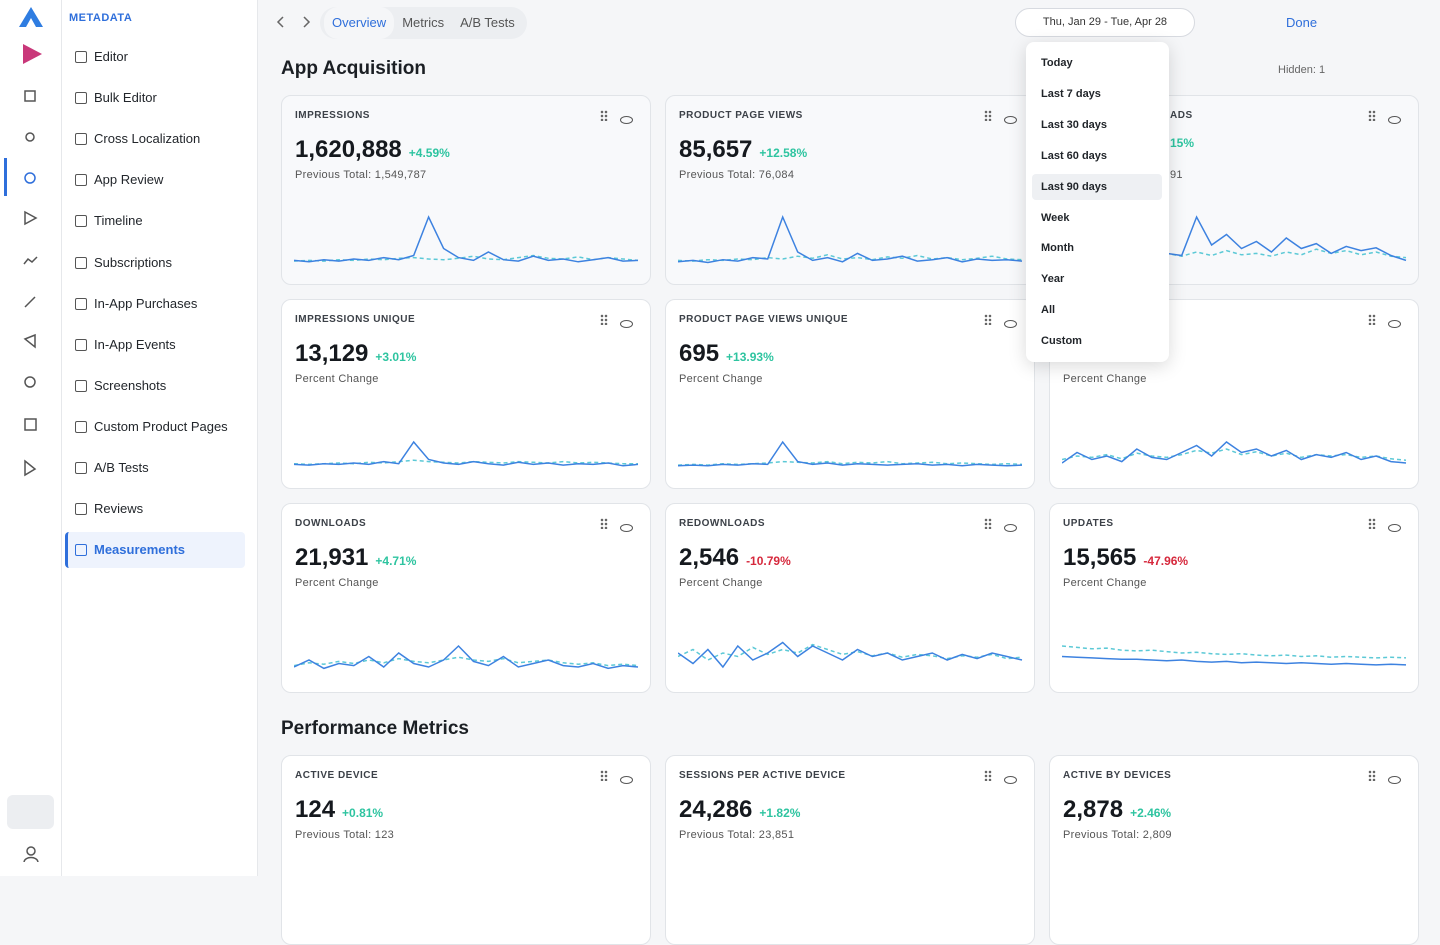 The width and height of the screenshot is (1440, 945). Describe the element at coordinates (1100, 557) in the screenshot. I see `card-value: 15,565` at that location.